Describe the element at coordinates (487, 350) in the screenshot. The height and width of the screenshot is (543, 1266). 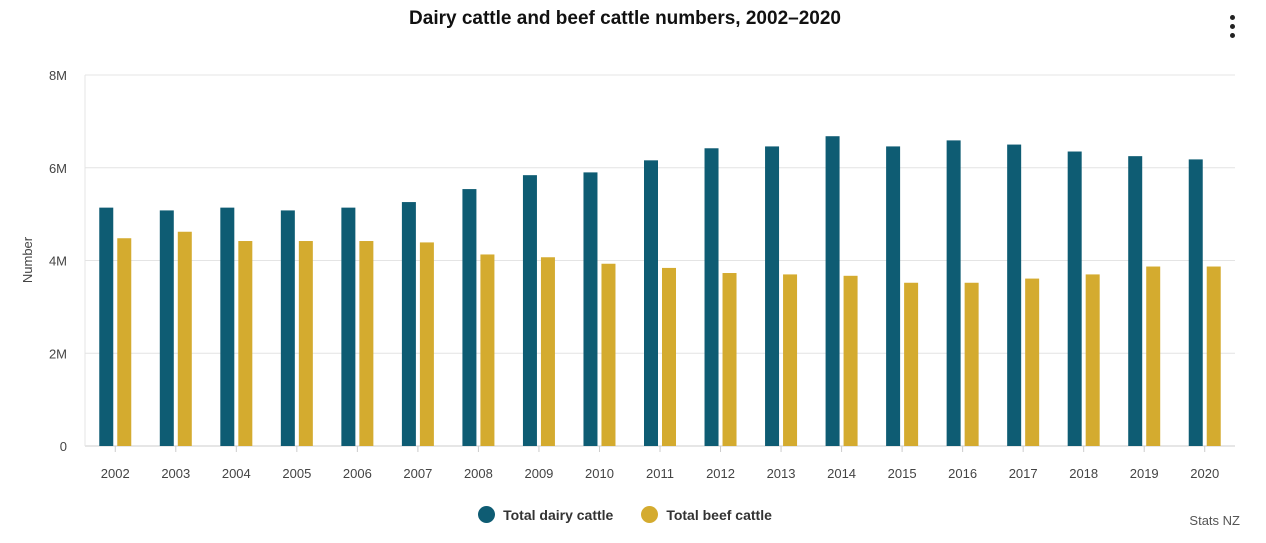
I see `bar-beef-2008` at that location.